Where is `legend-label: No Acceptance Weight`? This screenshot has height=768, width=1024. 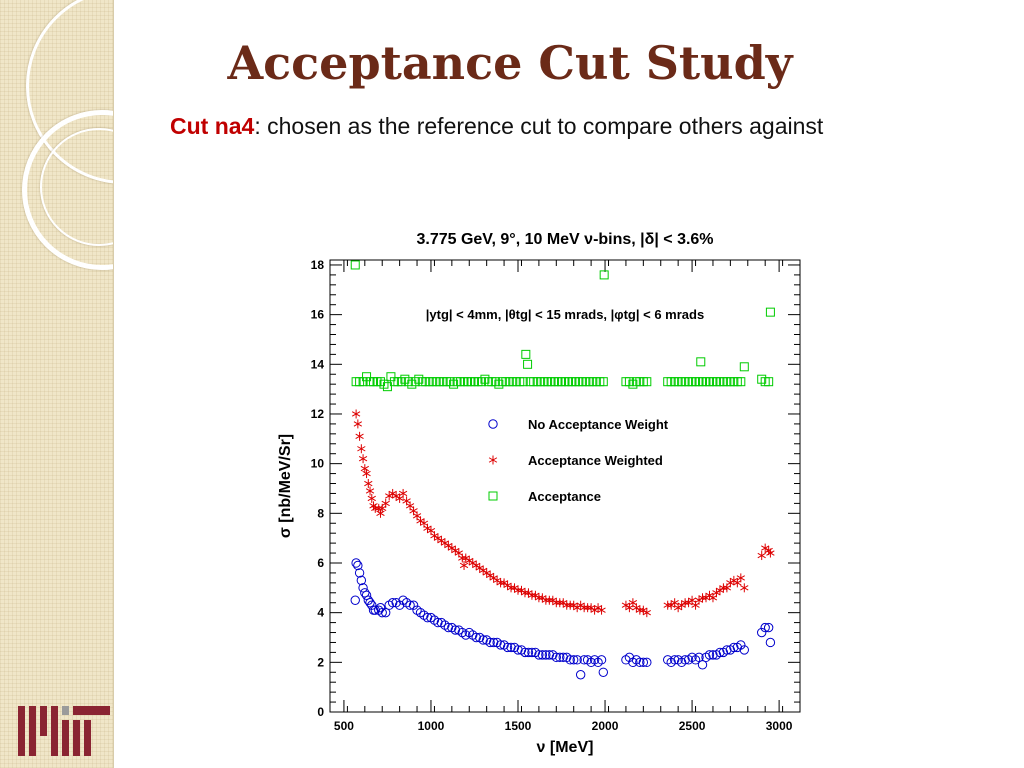 legend-label: No Acceptance Weight is located at coordinates (598, 424).